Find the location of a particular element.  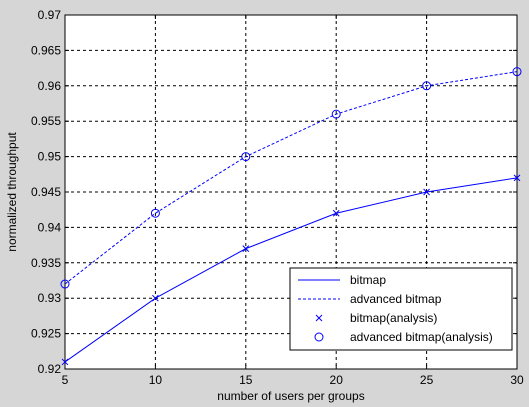

x-tick-label: 20 is located at coordinates (337, 380).